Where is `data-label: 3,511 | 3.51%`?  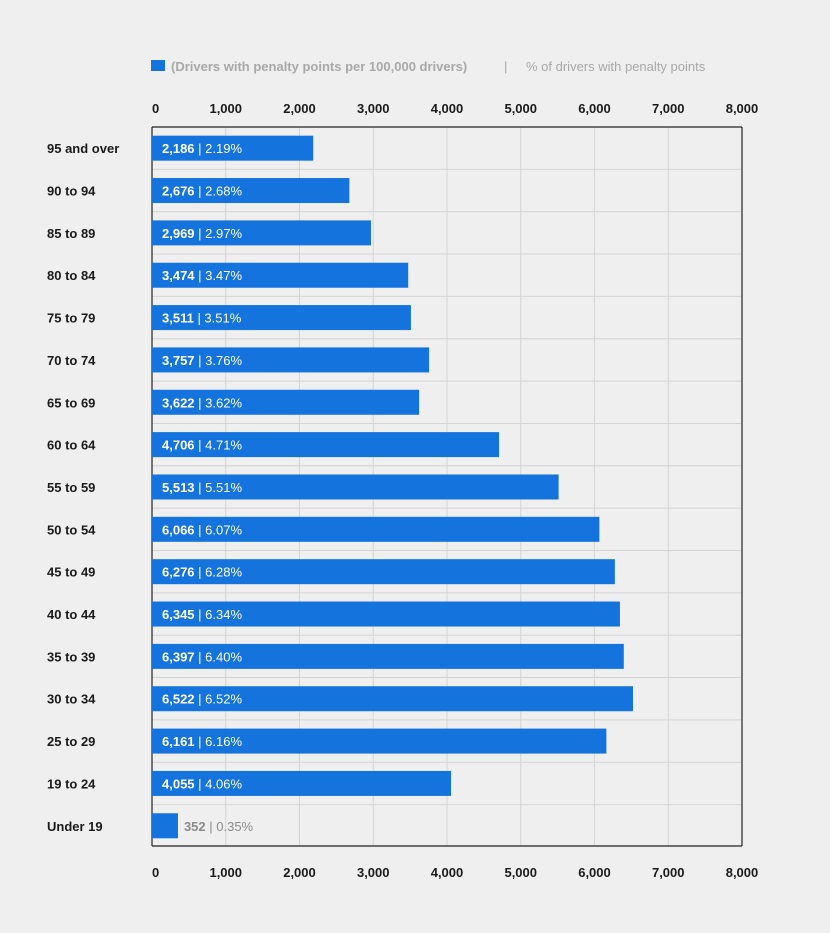
data-label: 3,511 | 3.51% is located at coordinates (202, 318).